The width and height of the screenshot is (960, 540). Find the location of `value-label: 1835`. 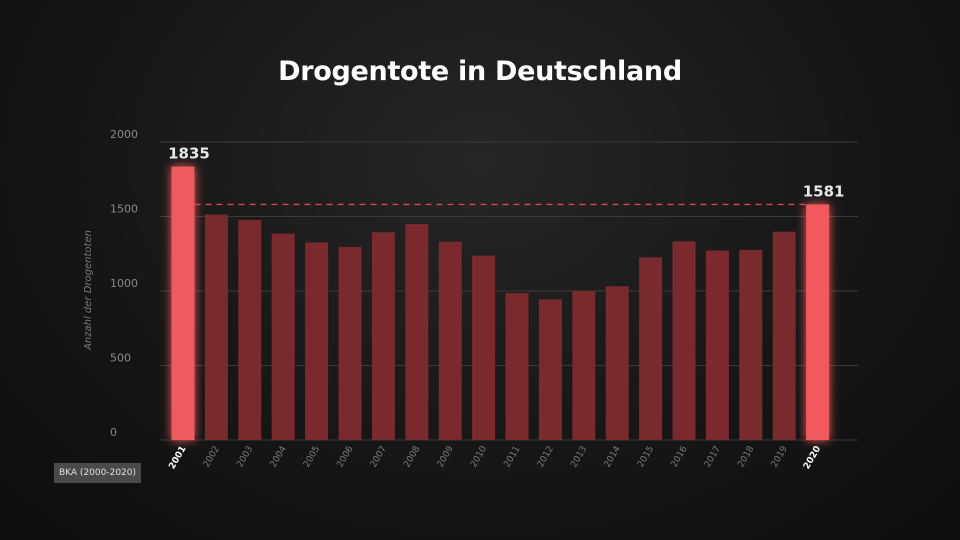

value-label: 1835 is located at coordinates (189, 154).